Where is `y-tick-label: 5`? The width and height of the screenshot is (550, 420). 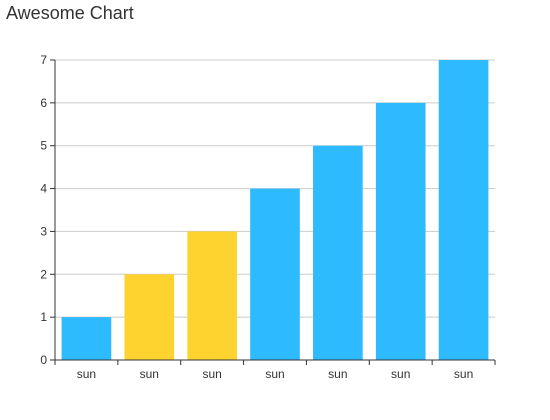 y-tick-label: 5 is located at coordinates (43, 146).